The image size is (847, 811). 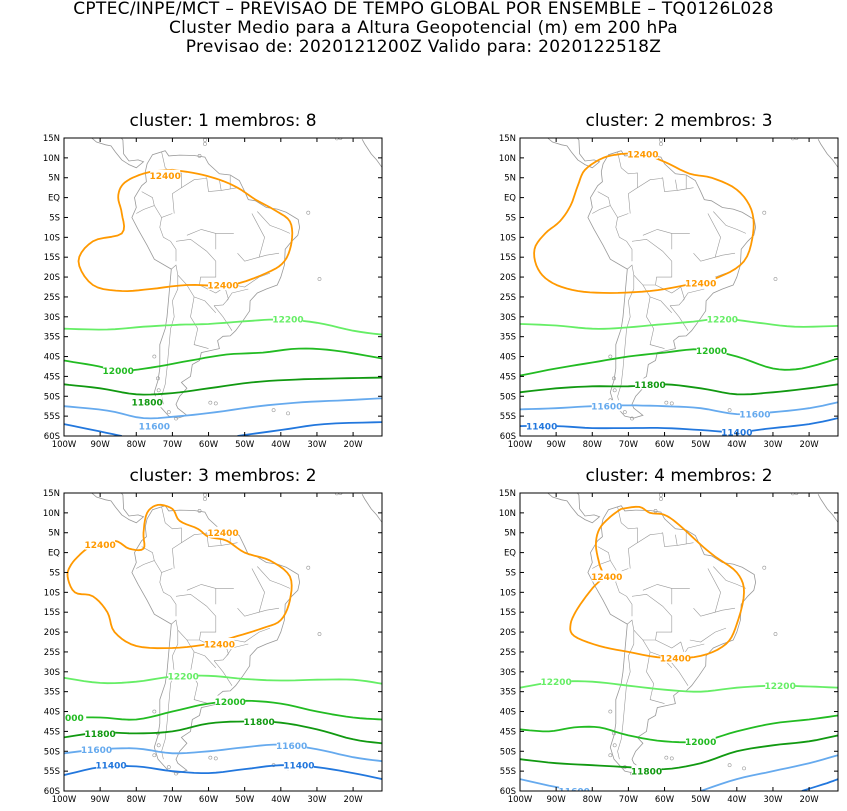 What do you see at coordinates (223, 121) in the screenshot?
I see `panel-title: cluster: 1 membros: 8` at bounding box center [223, 121].